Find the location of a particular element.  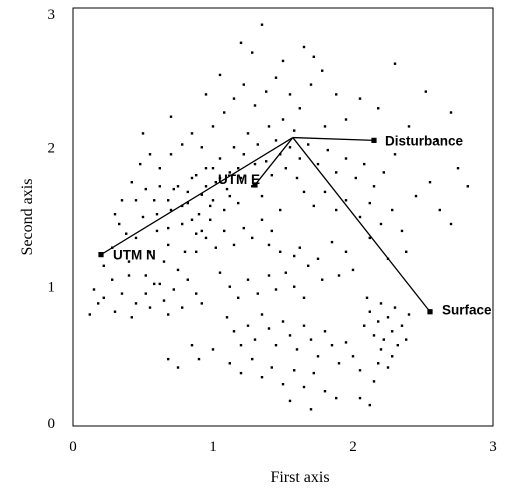

vector-label: UTM N is located at coordinates (134, 255).